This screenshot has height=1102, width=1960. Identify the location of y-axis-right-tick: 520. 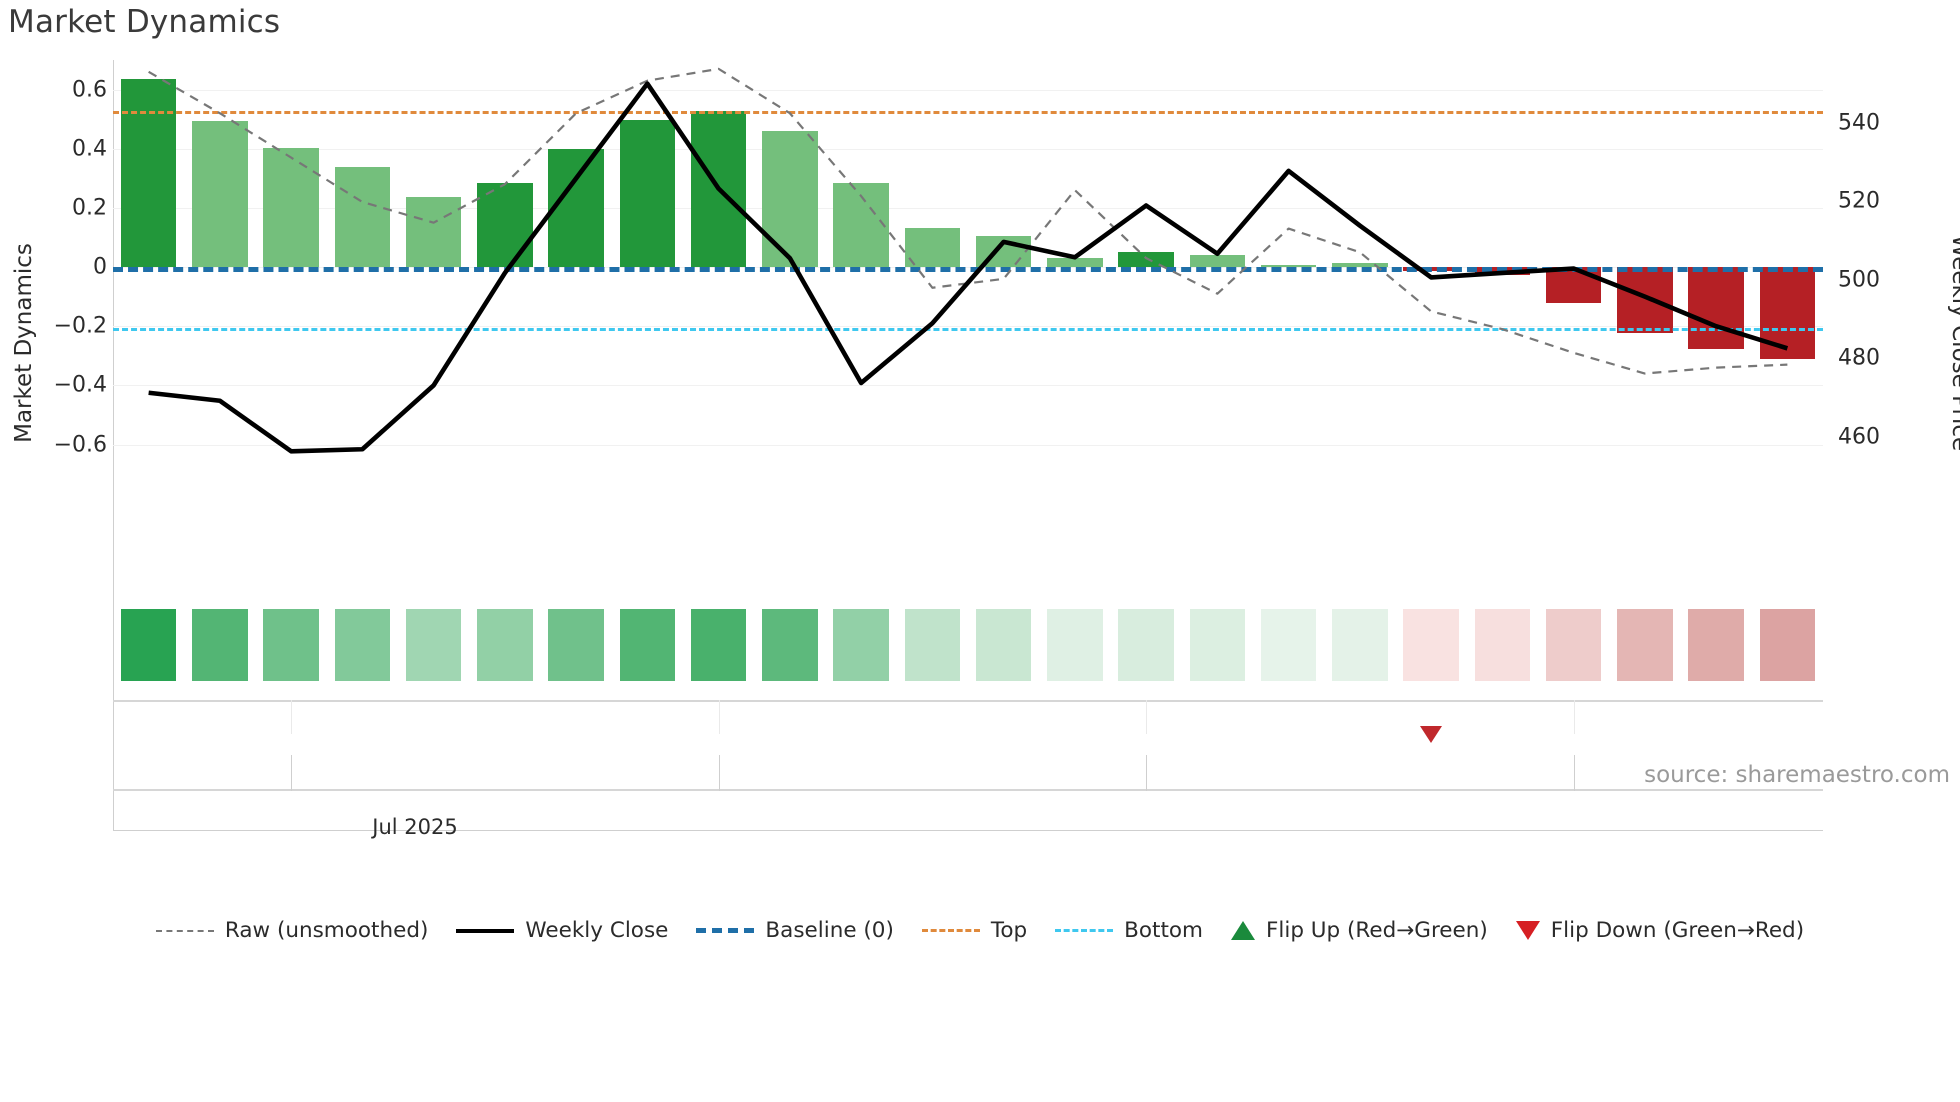
(1859, 201).